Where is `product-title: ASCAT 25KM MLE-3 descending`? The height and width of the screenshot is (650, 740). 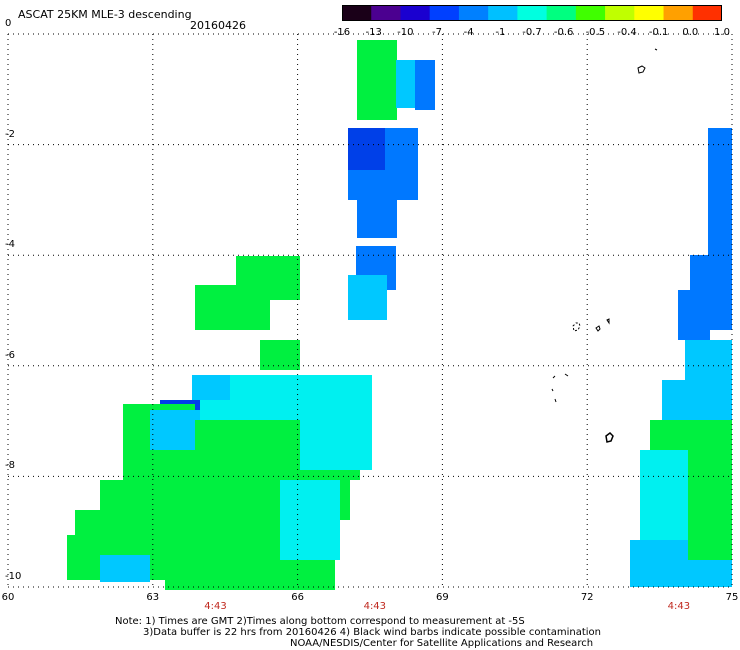
product-title: ASCAT 25KM MLE-3 descending is located at coordinates (105, 14).